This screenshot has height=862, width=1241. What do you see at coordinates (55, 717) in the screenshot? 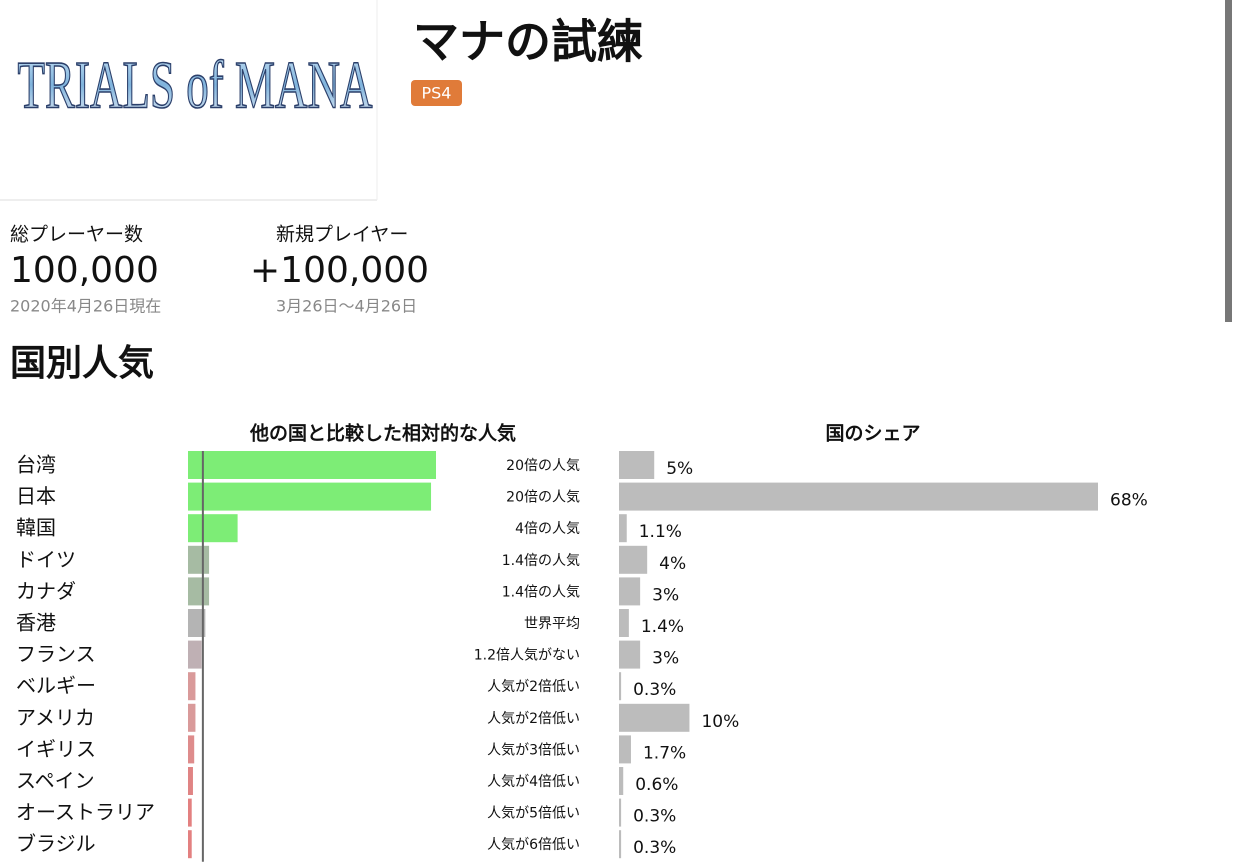
I see `country-name: アメリカ` at bounding box center [55, 717].